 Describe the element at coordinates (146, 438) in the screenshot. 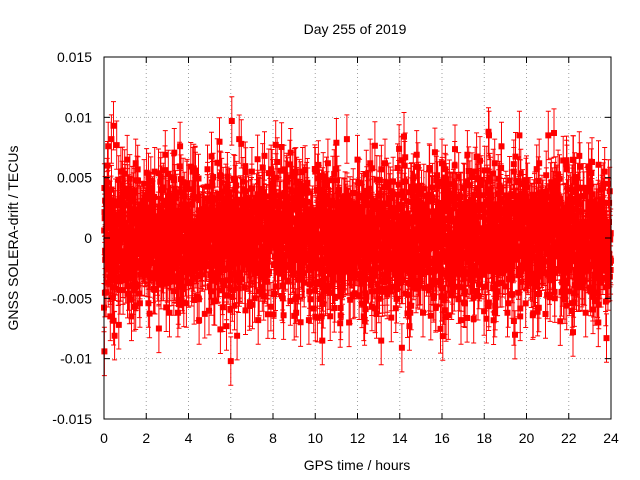

I see `x-tick-label: 2` at that location.